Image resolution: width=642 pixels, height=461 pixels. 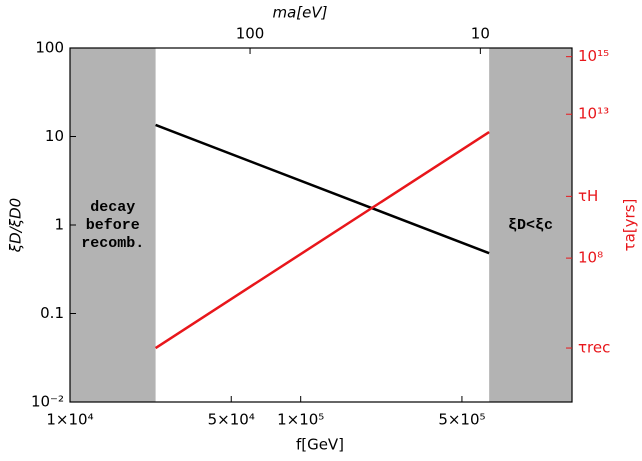 I want to click on y-tick-label: 0.1, so click(x=52, y=313).